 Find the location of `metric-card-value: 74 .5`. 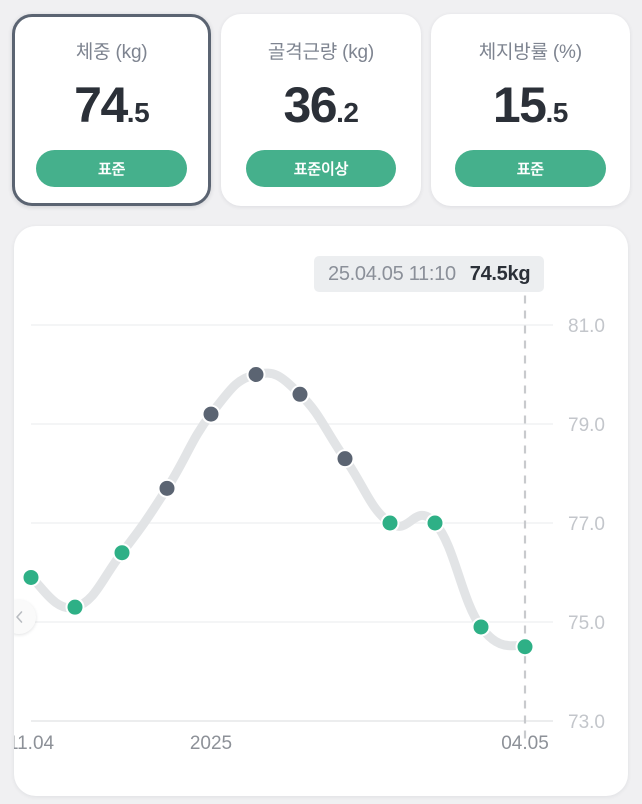

metric-card-value: 74 .5 is located at coordinates (111, 105).